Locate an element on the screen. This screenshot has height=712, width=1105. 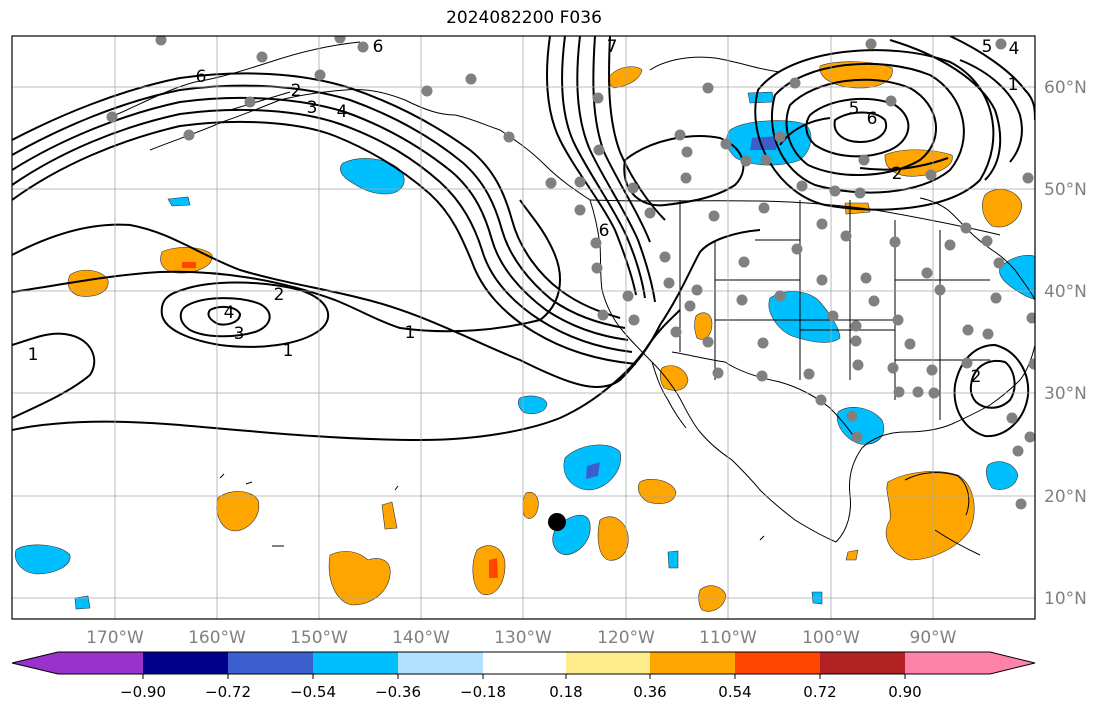
coast-baja is located at coordinates (669, 395).